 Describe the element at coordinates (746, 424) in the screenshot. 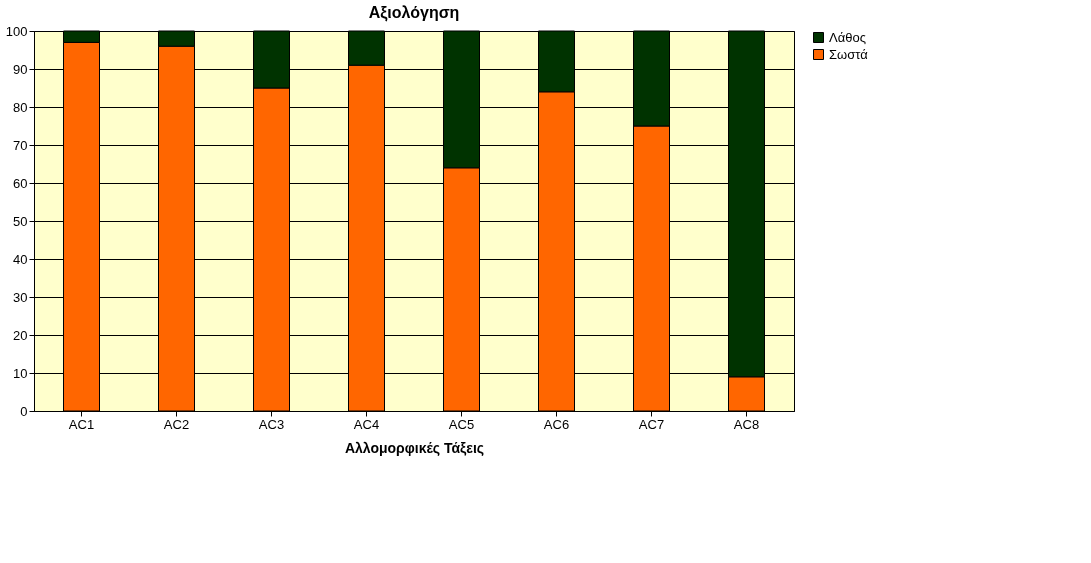

I see `x-tick-label: AC8` at that location.